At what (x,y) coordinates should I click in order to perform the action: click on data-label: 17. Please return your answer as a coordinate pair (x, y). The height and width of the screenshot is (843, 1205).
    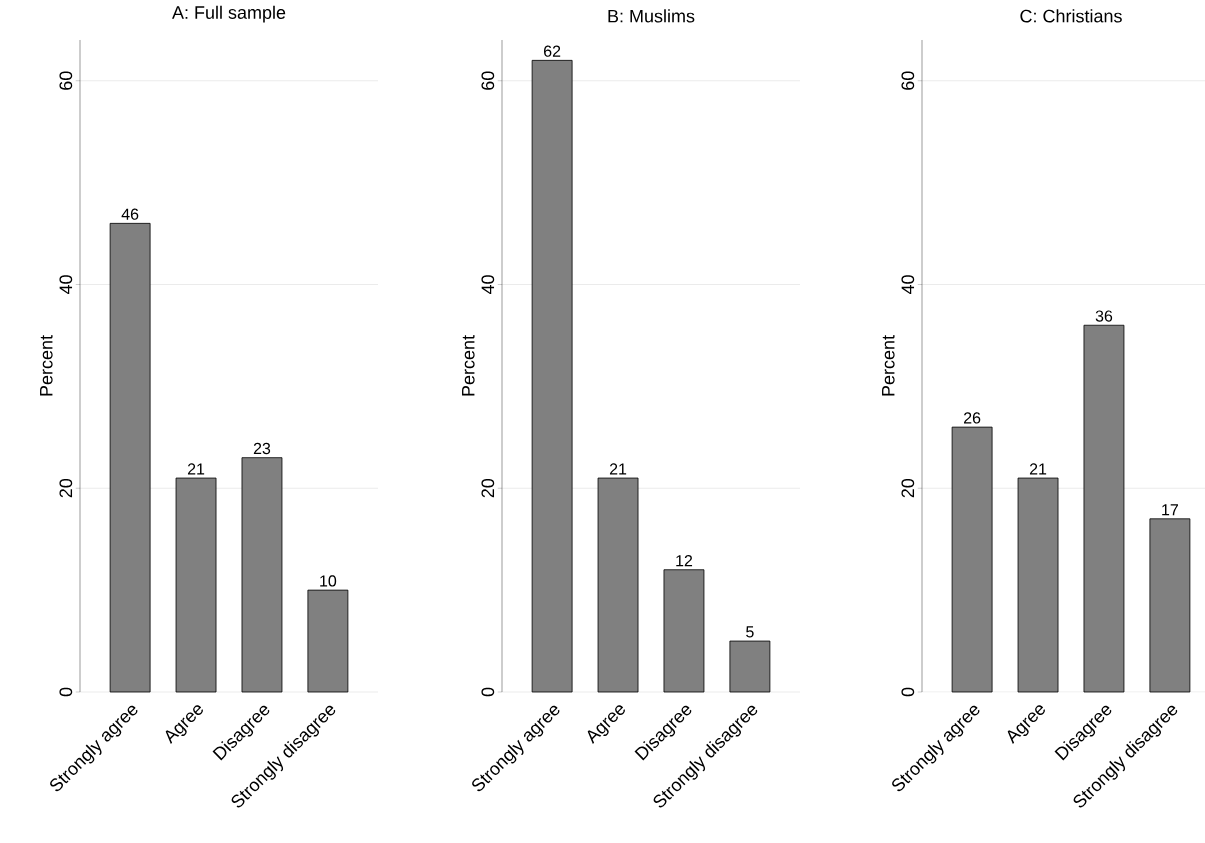
    Looking at the image, I should click on (1170, 510).